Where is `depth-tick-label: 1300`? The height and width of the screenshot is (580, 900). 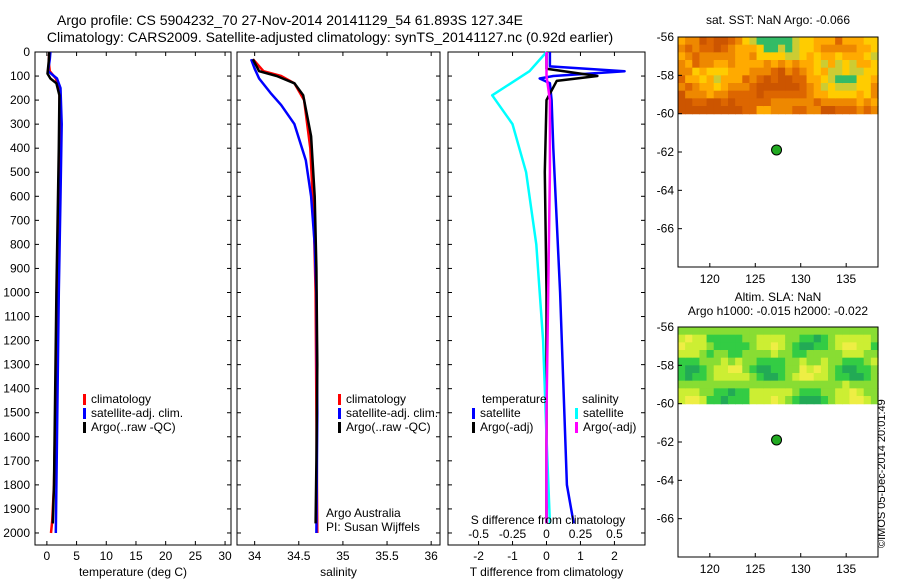 depth-tick-label: 1300 is located at coordinates (16, 365).